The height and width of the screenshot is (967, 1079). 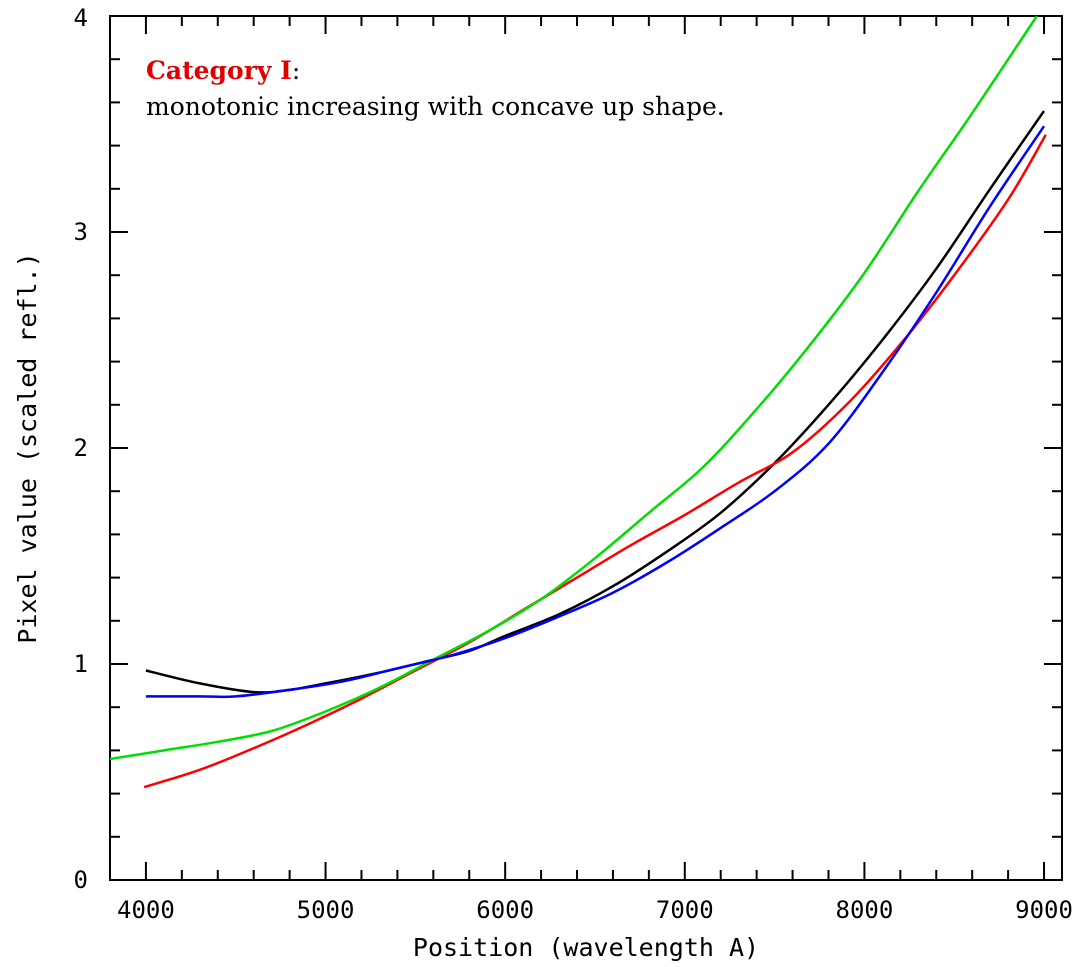 What do you see at coordinates (81, 18) in the screenshot?
I see `y-tick-label: 4` at bounding box center [81, 18].